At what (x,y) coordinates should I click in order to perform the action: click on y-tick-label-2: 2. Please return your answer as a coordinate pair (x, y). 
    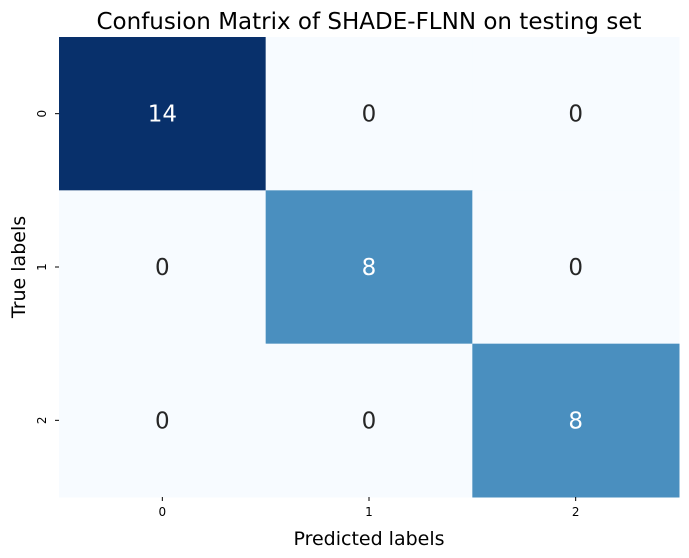
    Looking at the image, I should click on (42, 421).